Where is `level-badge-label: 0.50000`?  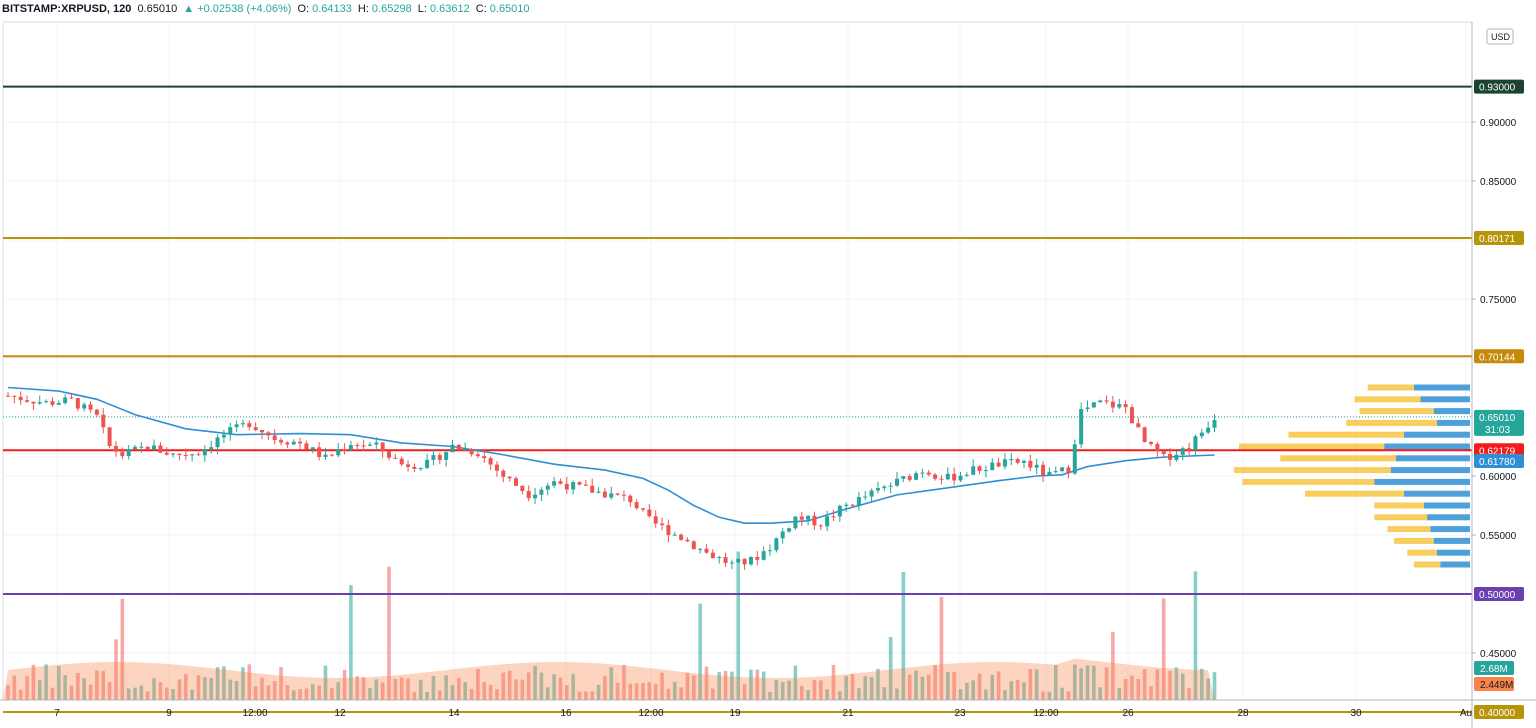
level-badge-label: 0.50000 is located at coordinates (1497, 595).